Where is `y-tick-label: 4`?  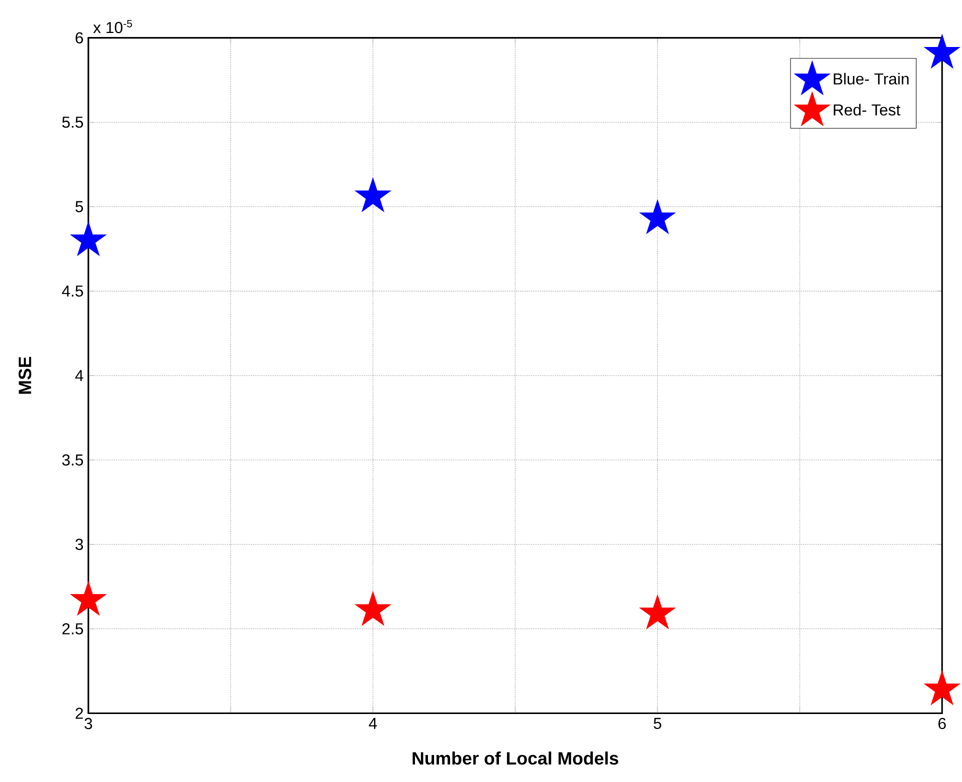
y-tick-label: 4 is located at coordinates (79, 376).